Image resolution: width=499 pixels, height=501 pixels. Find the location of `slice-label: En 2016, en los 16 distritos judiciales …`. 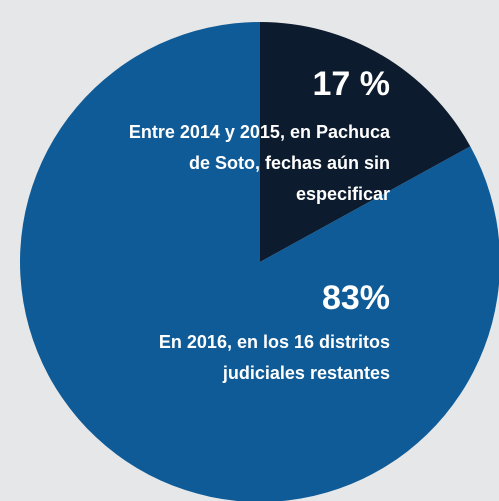

slice-label: En 2016, en los 16 distritos judiciales … is located at coordinates (274, 357).